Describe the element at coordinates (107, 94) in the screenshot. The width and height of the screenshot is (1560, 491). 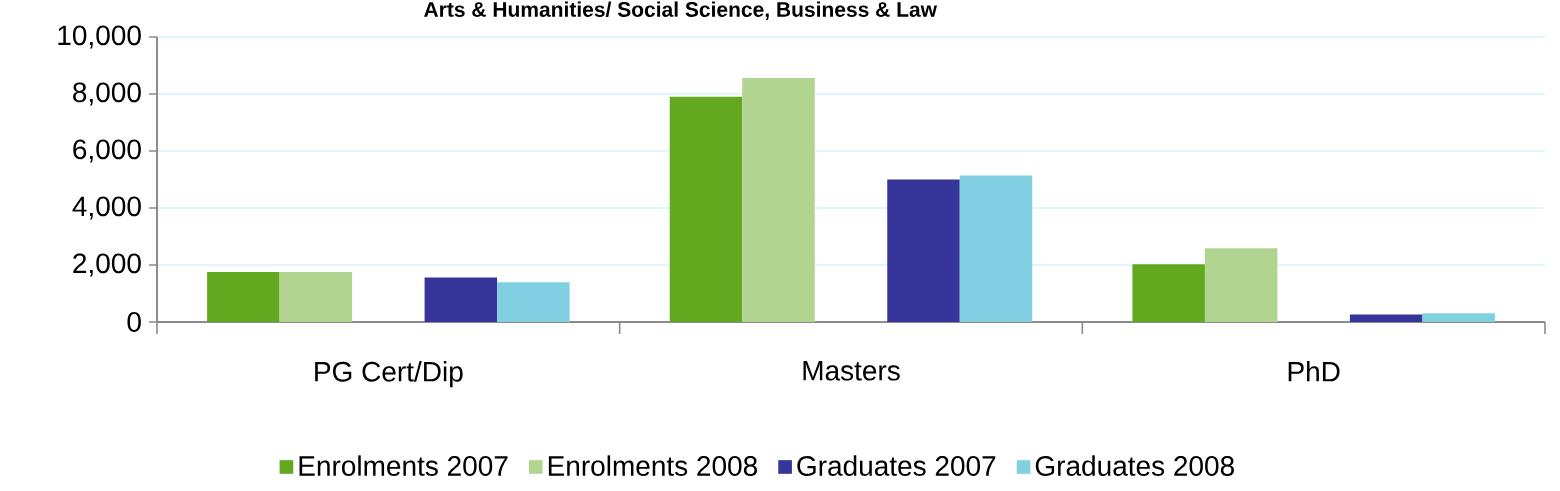
I see `y-tick-label: 8,000` at that location.